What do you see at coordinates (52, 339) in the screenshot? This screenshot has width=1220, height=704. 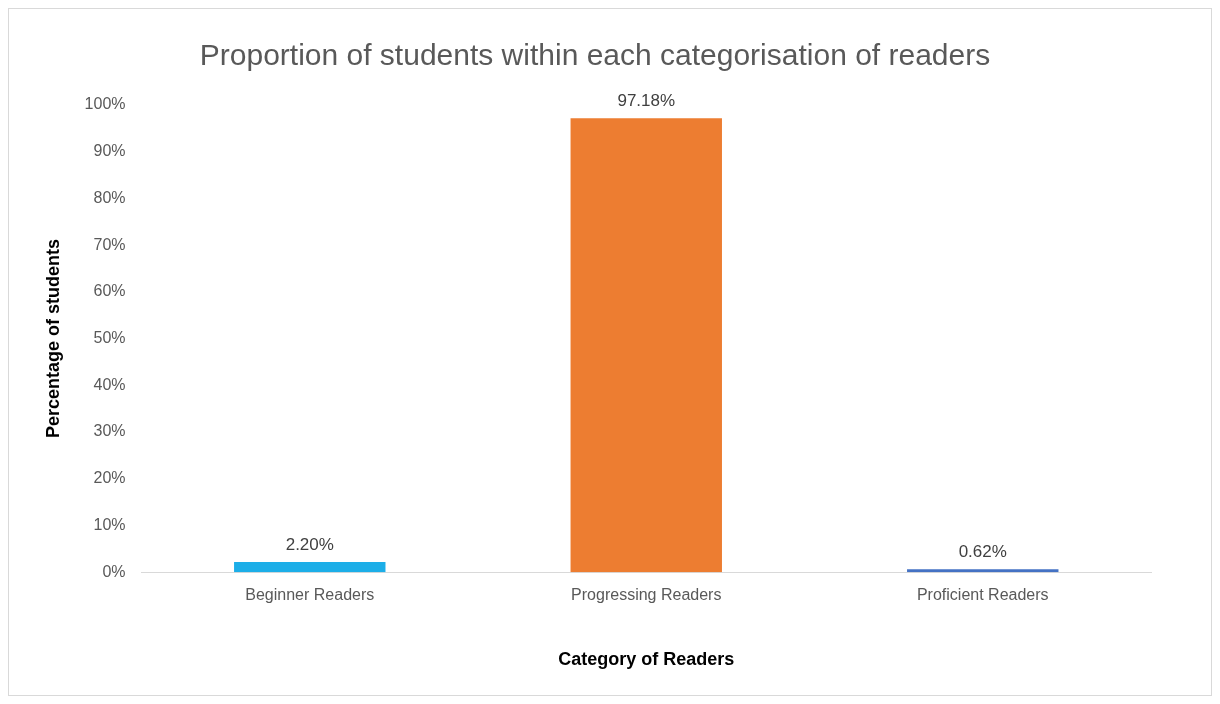 I see `y-axis-title: Percentage of students` at bounding box center [52, 339].